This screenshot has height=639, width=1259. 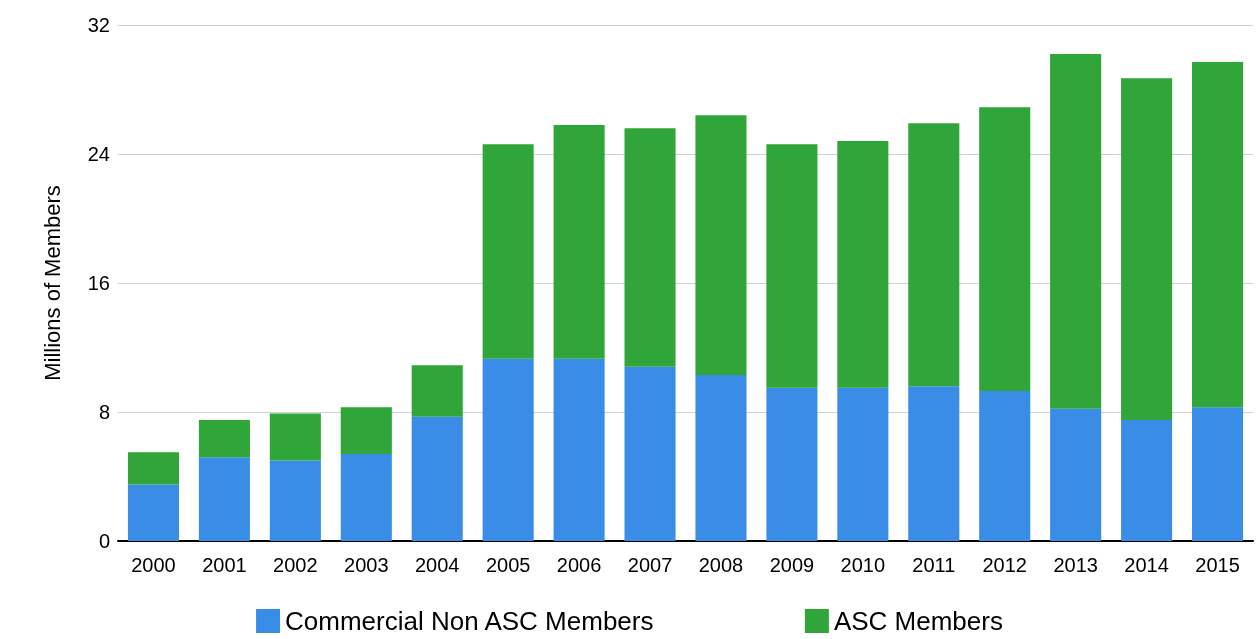 I want to click on x-tick-label: 2007, so click(x=650, y=565).